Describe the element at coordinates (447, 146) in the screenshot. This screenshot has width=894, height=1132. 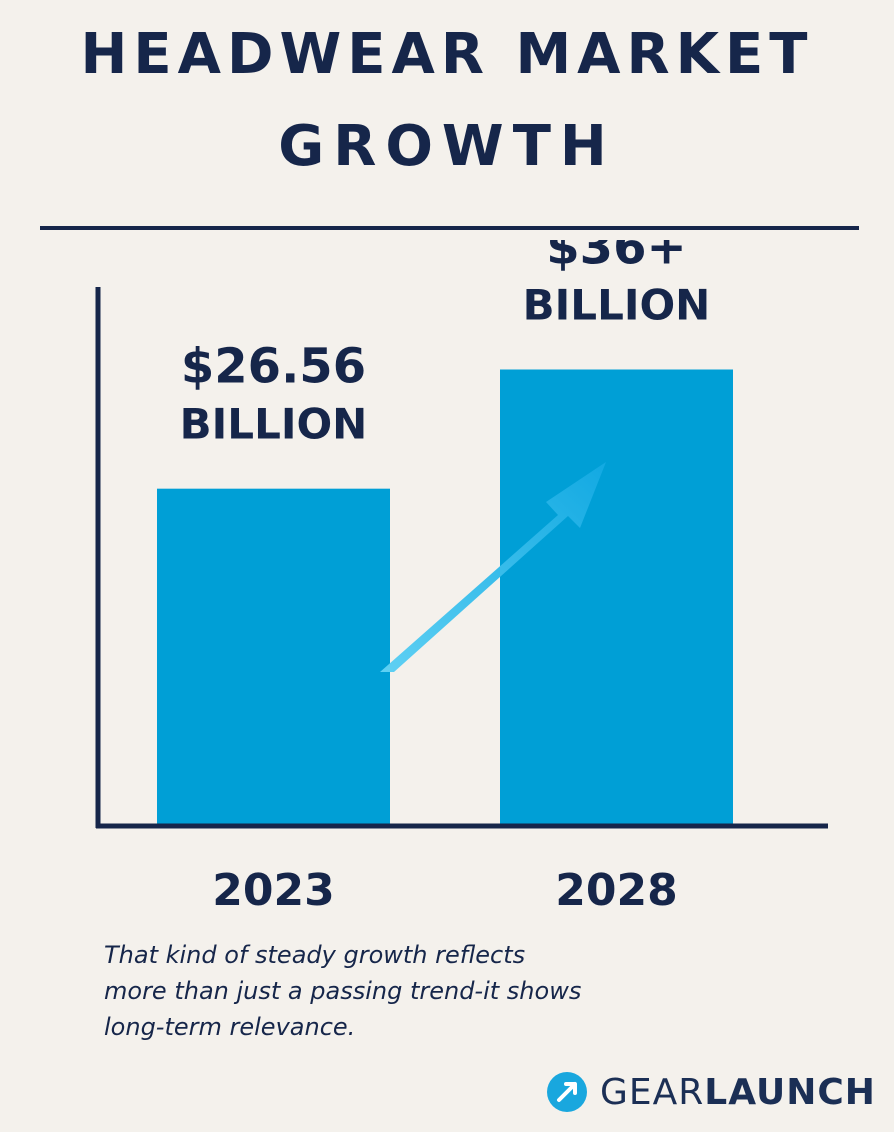
I see `page-title-line-2: GROWTH` at that location.